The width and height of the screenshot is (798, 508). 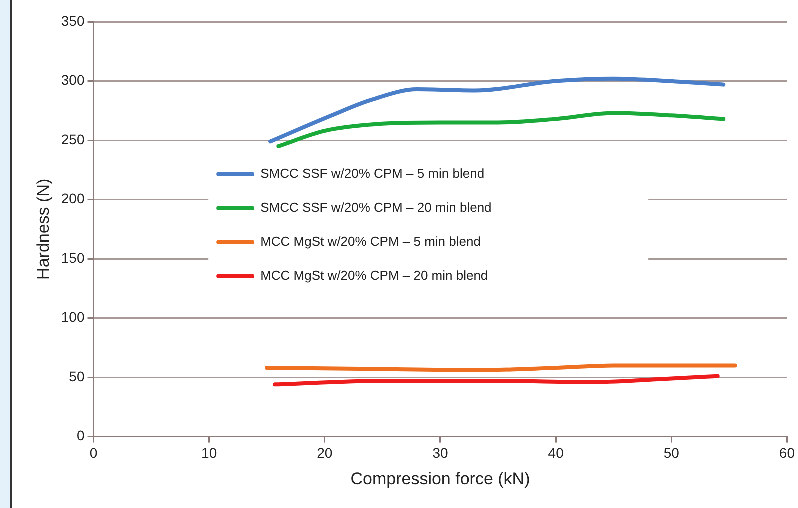 What do you see at coordinates (440, 478) in the screenshot?
I see `x-axis-title: Compression force (kN)` at bounding box center [440, 478].